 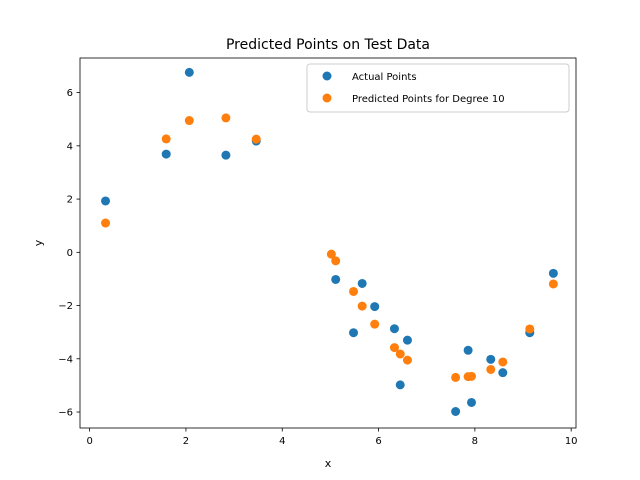 I want to click on legend-label: Actual Points, so click(x=384, y=77).